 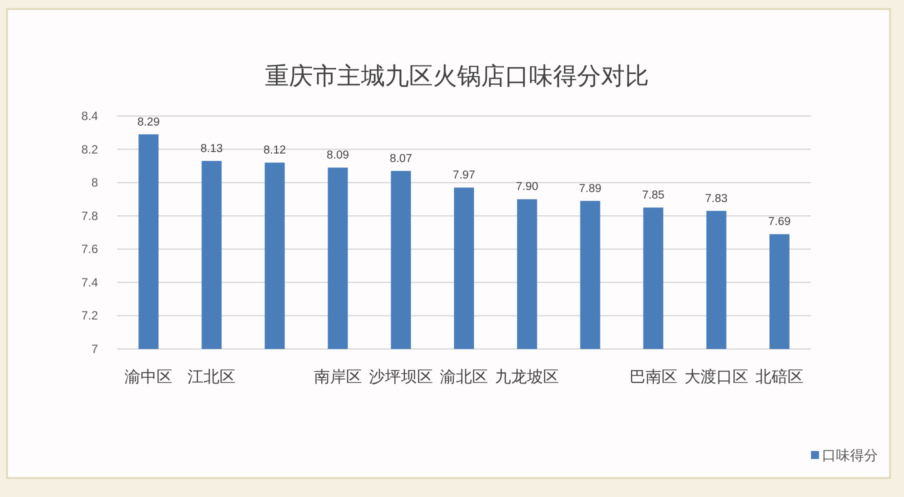 What do you see at coordinates (716, 198) in the screenshot?
I see `data-label: 7.83` at bounding box center [716, 198].